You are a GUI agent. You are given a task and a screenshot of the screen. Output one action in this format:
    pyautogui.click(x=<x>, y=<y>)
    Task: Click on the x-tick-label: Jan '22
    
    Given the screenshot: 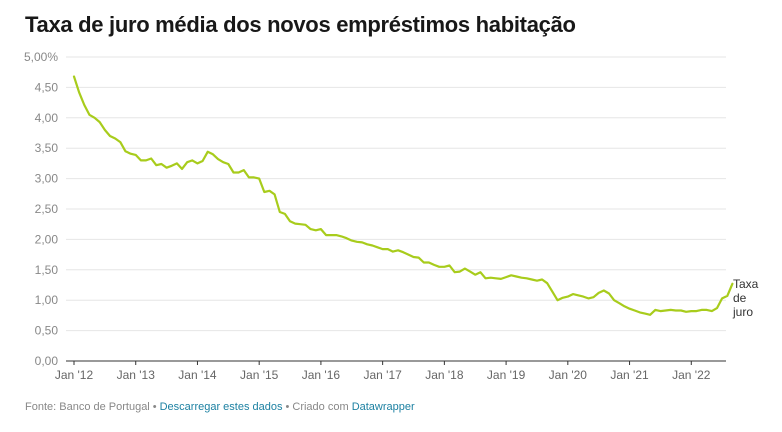 What is the action you would take?
    pyautogui.click(x=691, y=375)
    